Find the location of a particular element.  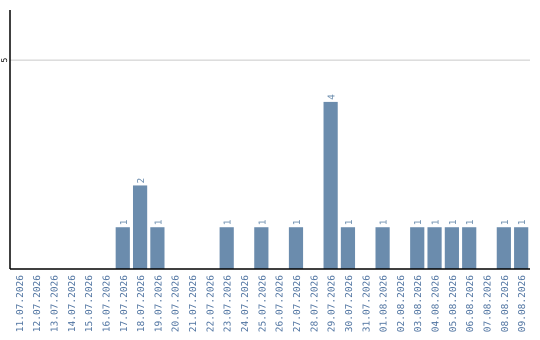

x-tick-label: 16.07.2026 is located at coordinates (106, 303).